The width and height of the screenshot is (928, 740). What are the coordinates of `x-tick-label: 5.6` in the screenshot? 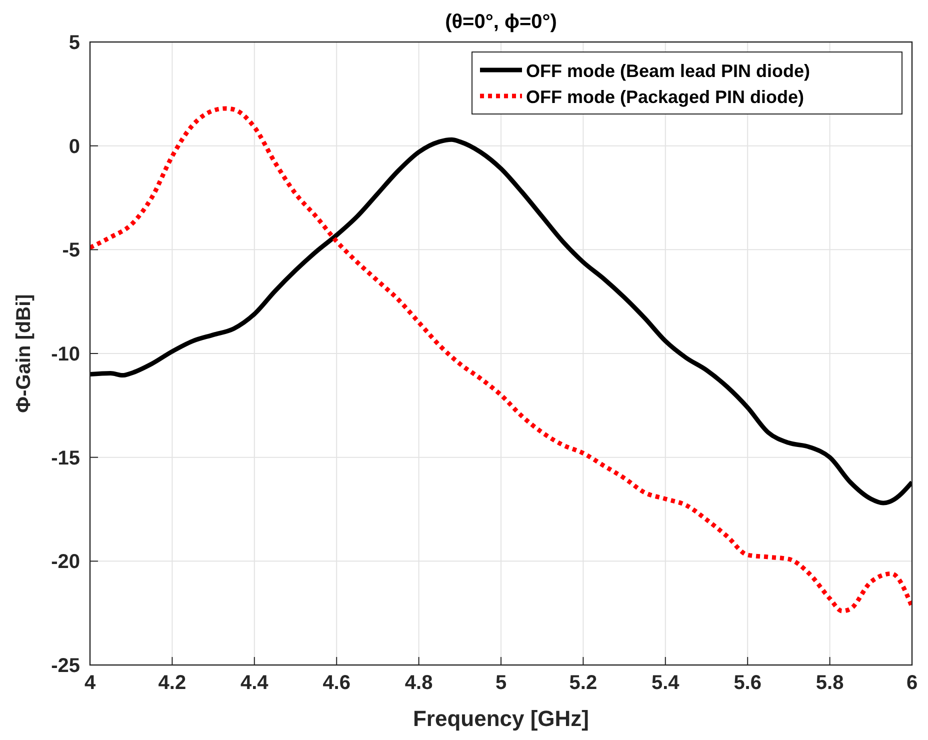 It's located at (748, 683).